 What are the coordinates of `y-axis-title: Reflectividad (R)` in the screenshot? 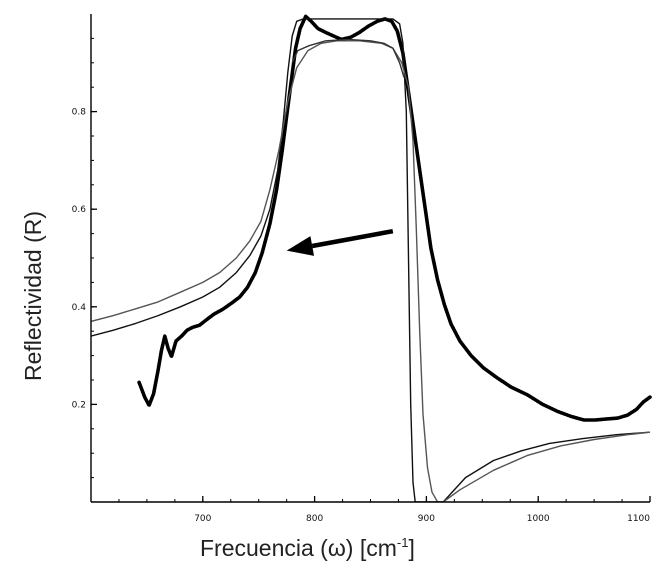 It's located at (33, 296).